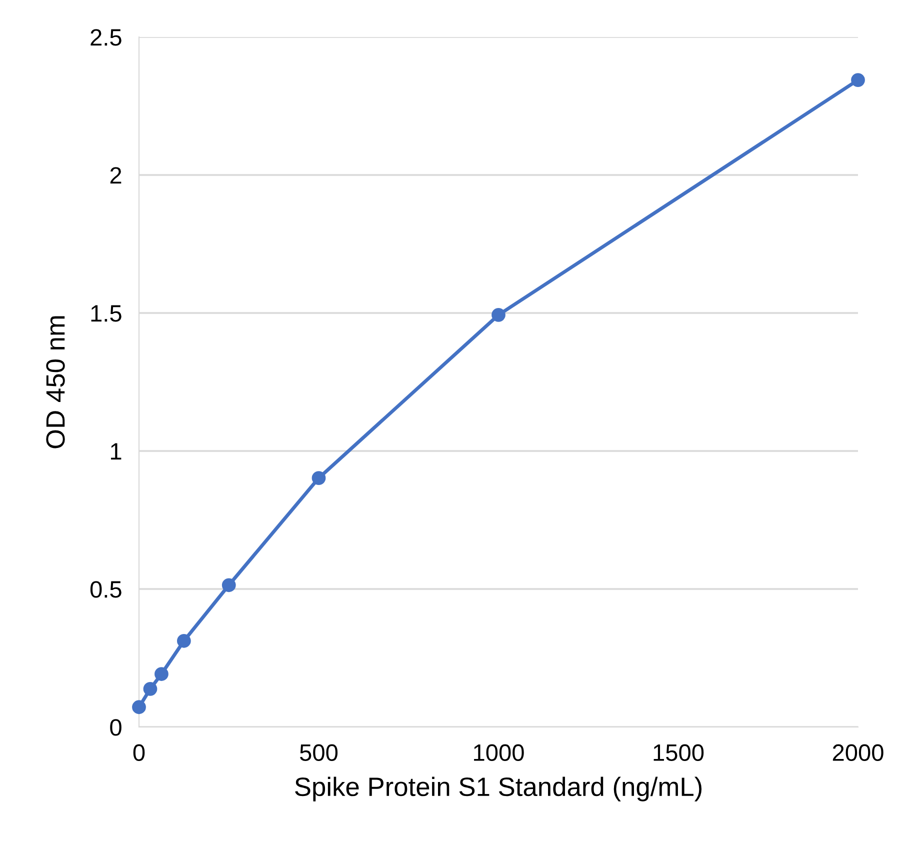 Image resolution: width=899 pixels, height=845 pixels. What do you see at coordinates (319, 753) in the screenshot?
I see `x-tick-label: 500` at bounding box center [319, 753].